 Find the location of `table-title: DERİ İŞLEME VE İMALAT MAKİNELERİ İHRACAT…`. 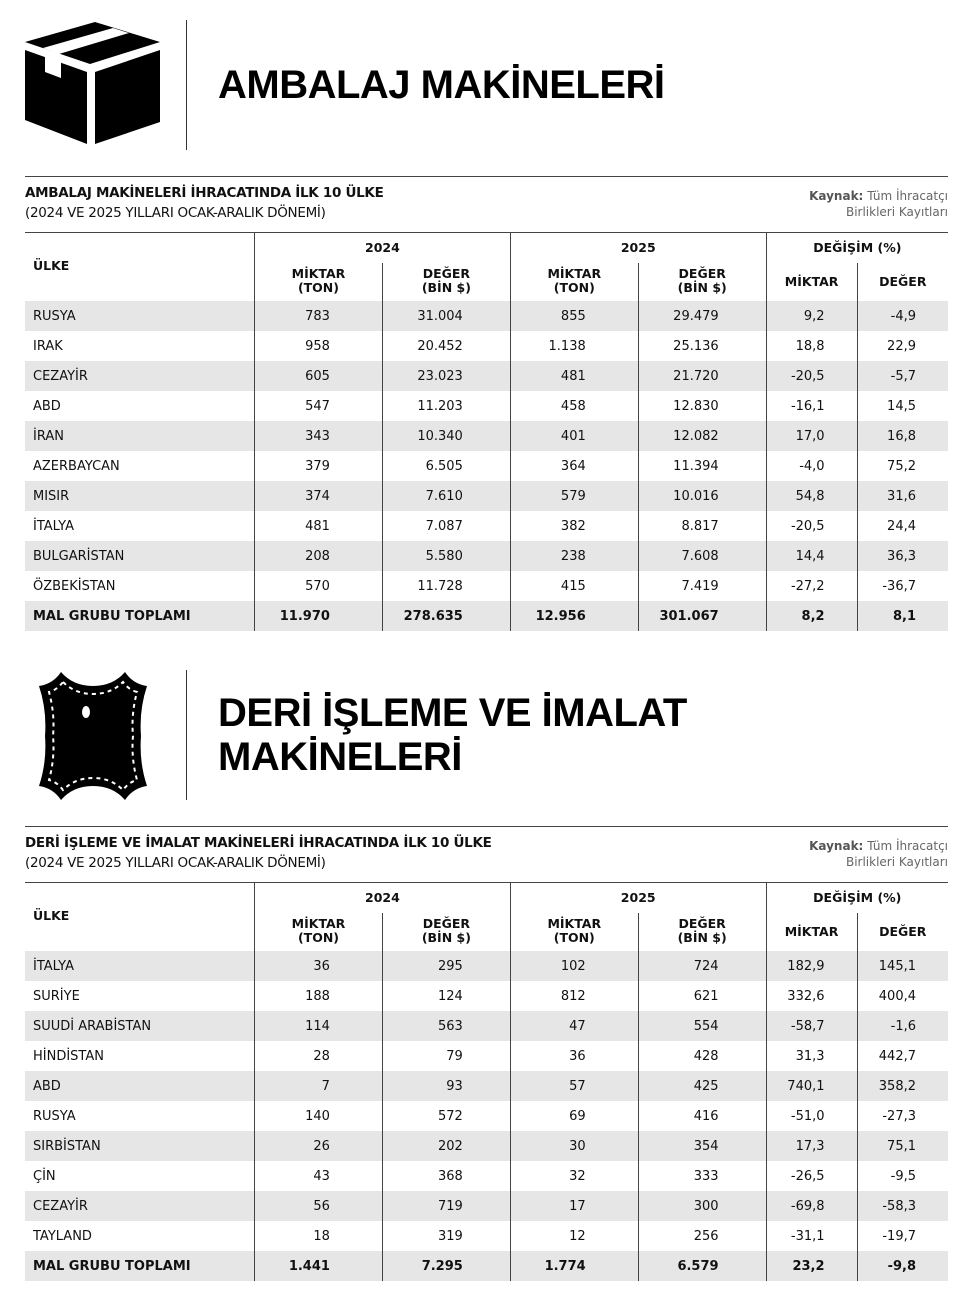

table-title: DERİ İŞLEME VE İMALAT MAKİNELERİ İHRACAT… is located at coordinates (258, 843).